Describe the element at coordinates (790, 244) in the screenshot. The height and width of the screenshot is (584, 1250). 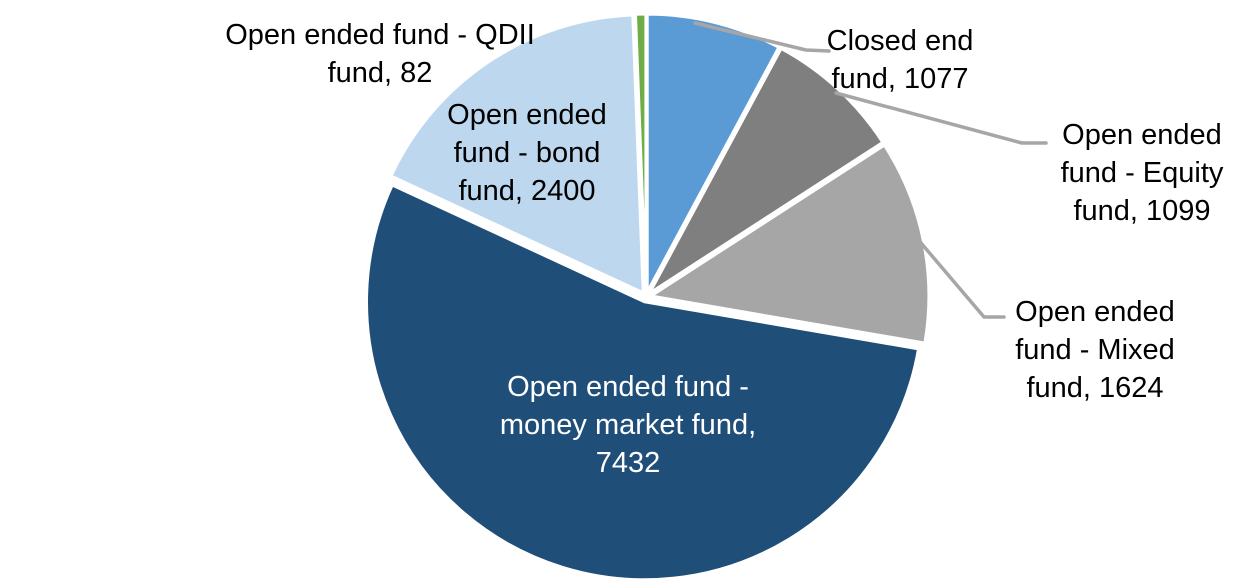
I see `pie-slice-open-ended-fund-mixed-fund` at that location.